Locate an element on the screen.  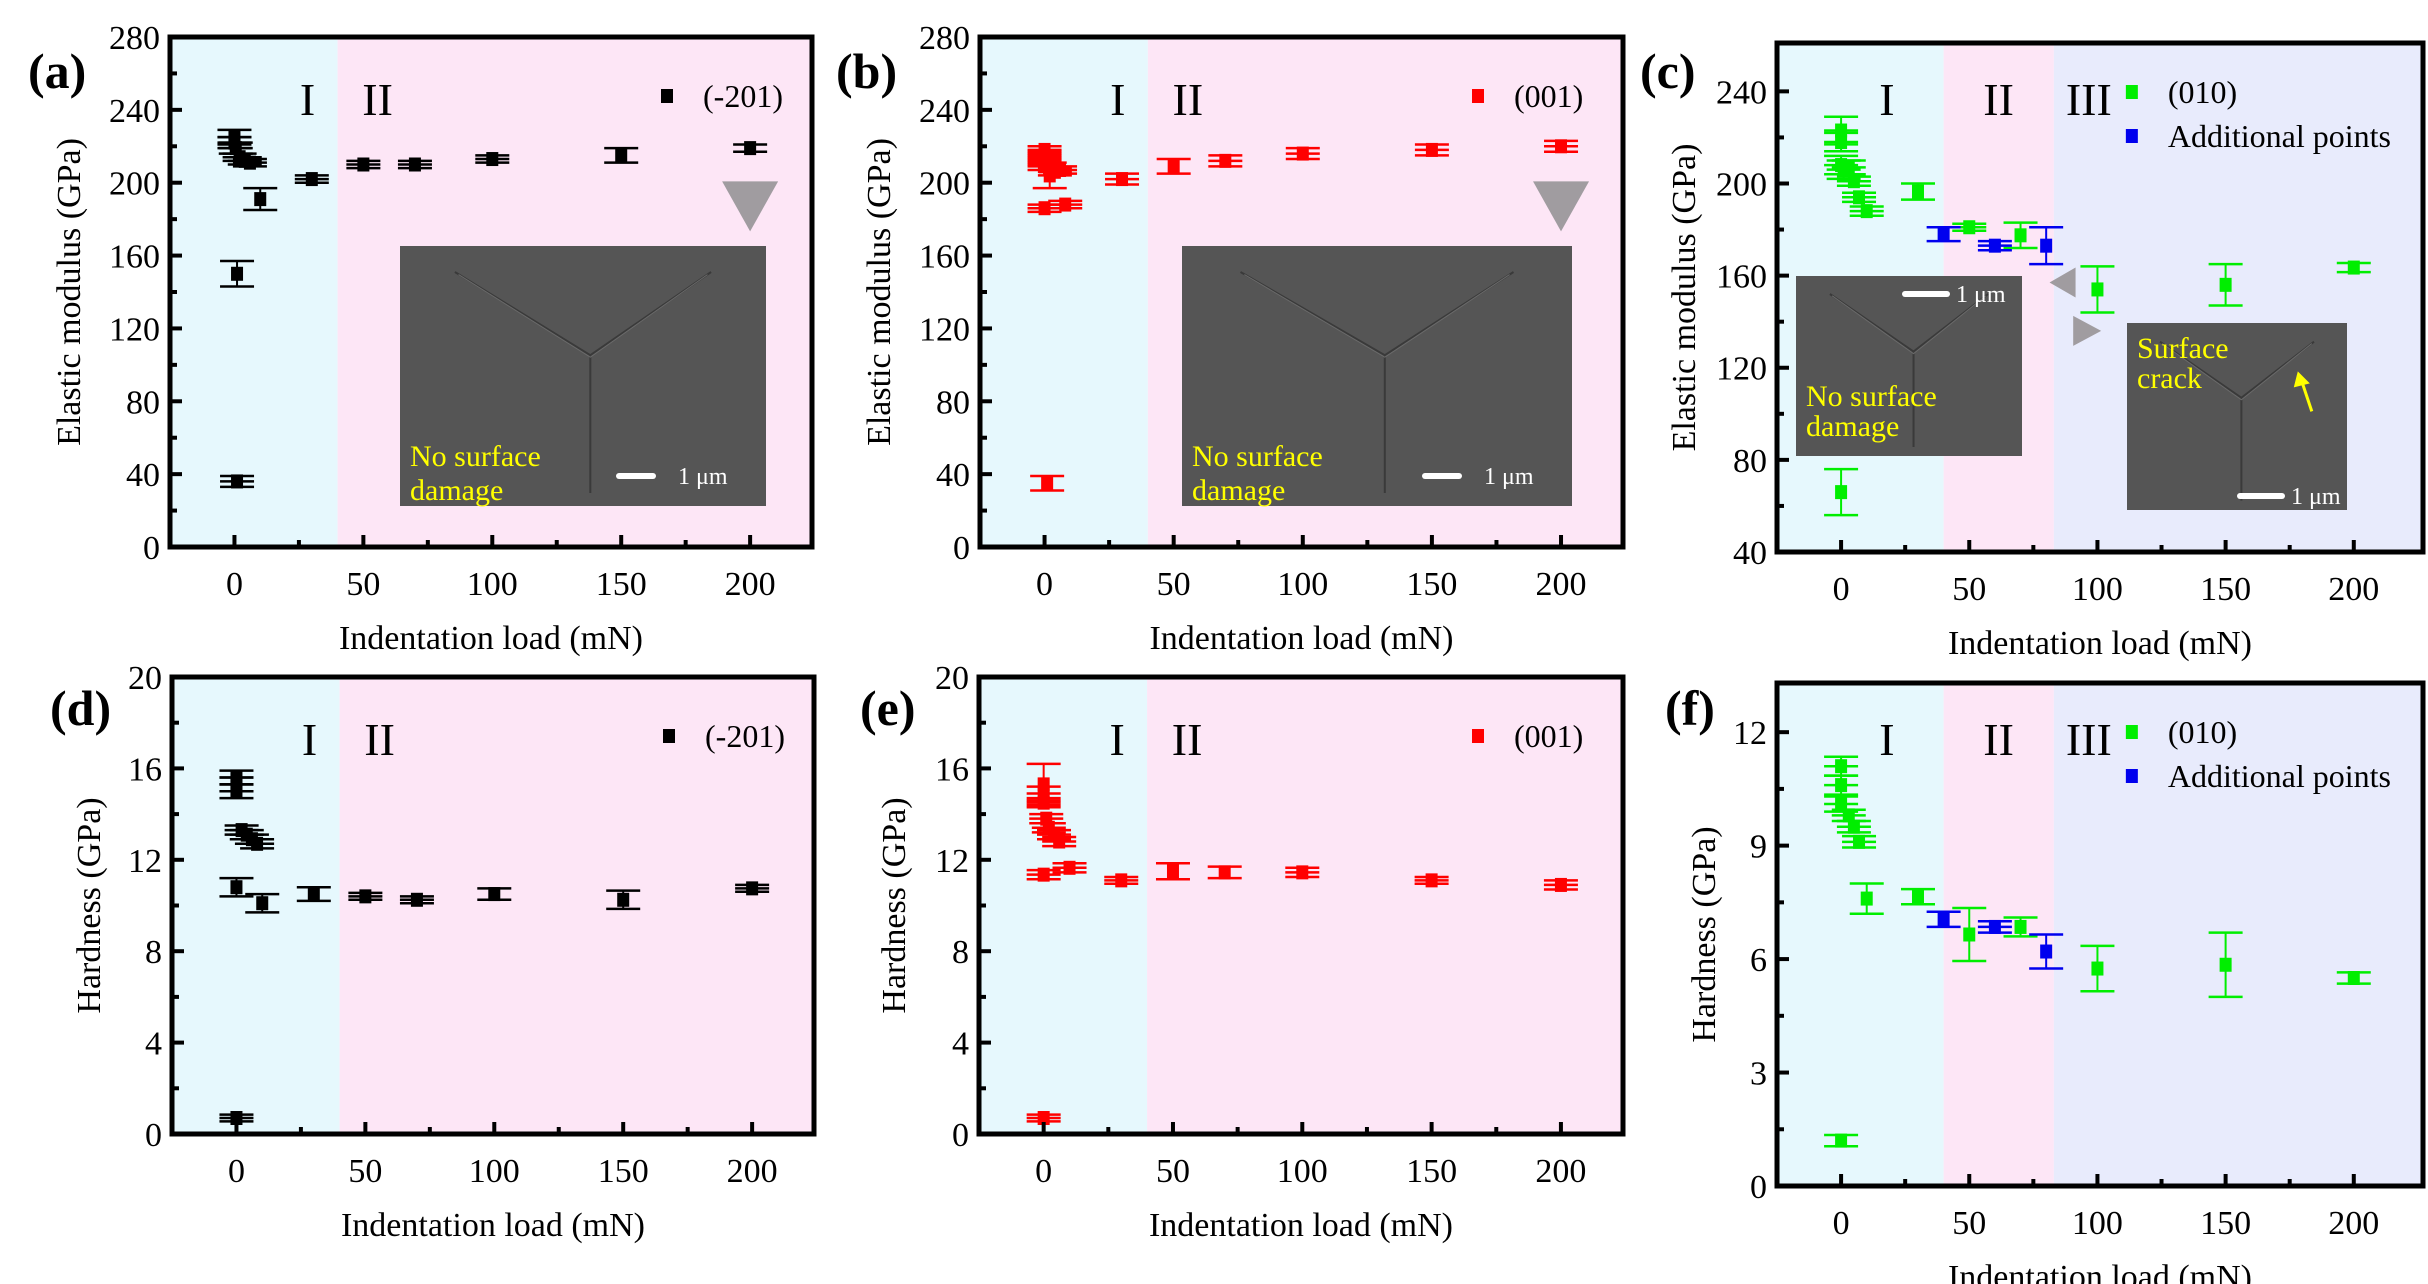
series--010- is located at coordinates (2097, 316).